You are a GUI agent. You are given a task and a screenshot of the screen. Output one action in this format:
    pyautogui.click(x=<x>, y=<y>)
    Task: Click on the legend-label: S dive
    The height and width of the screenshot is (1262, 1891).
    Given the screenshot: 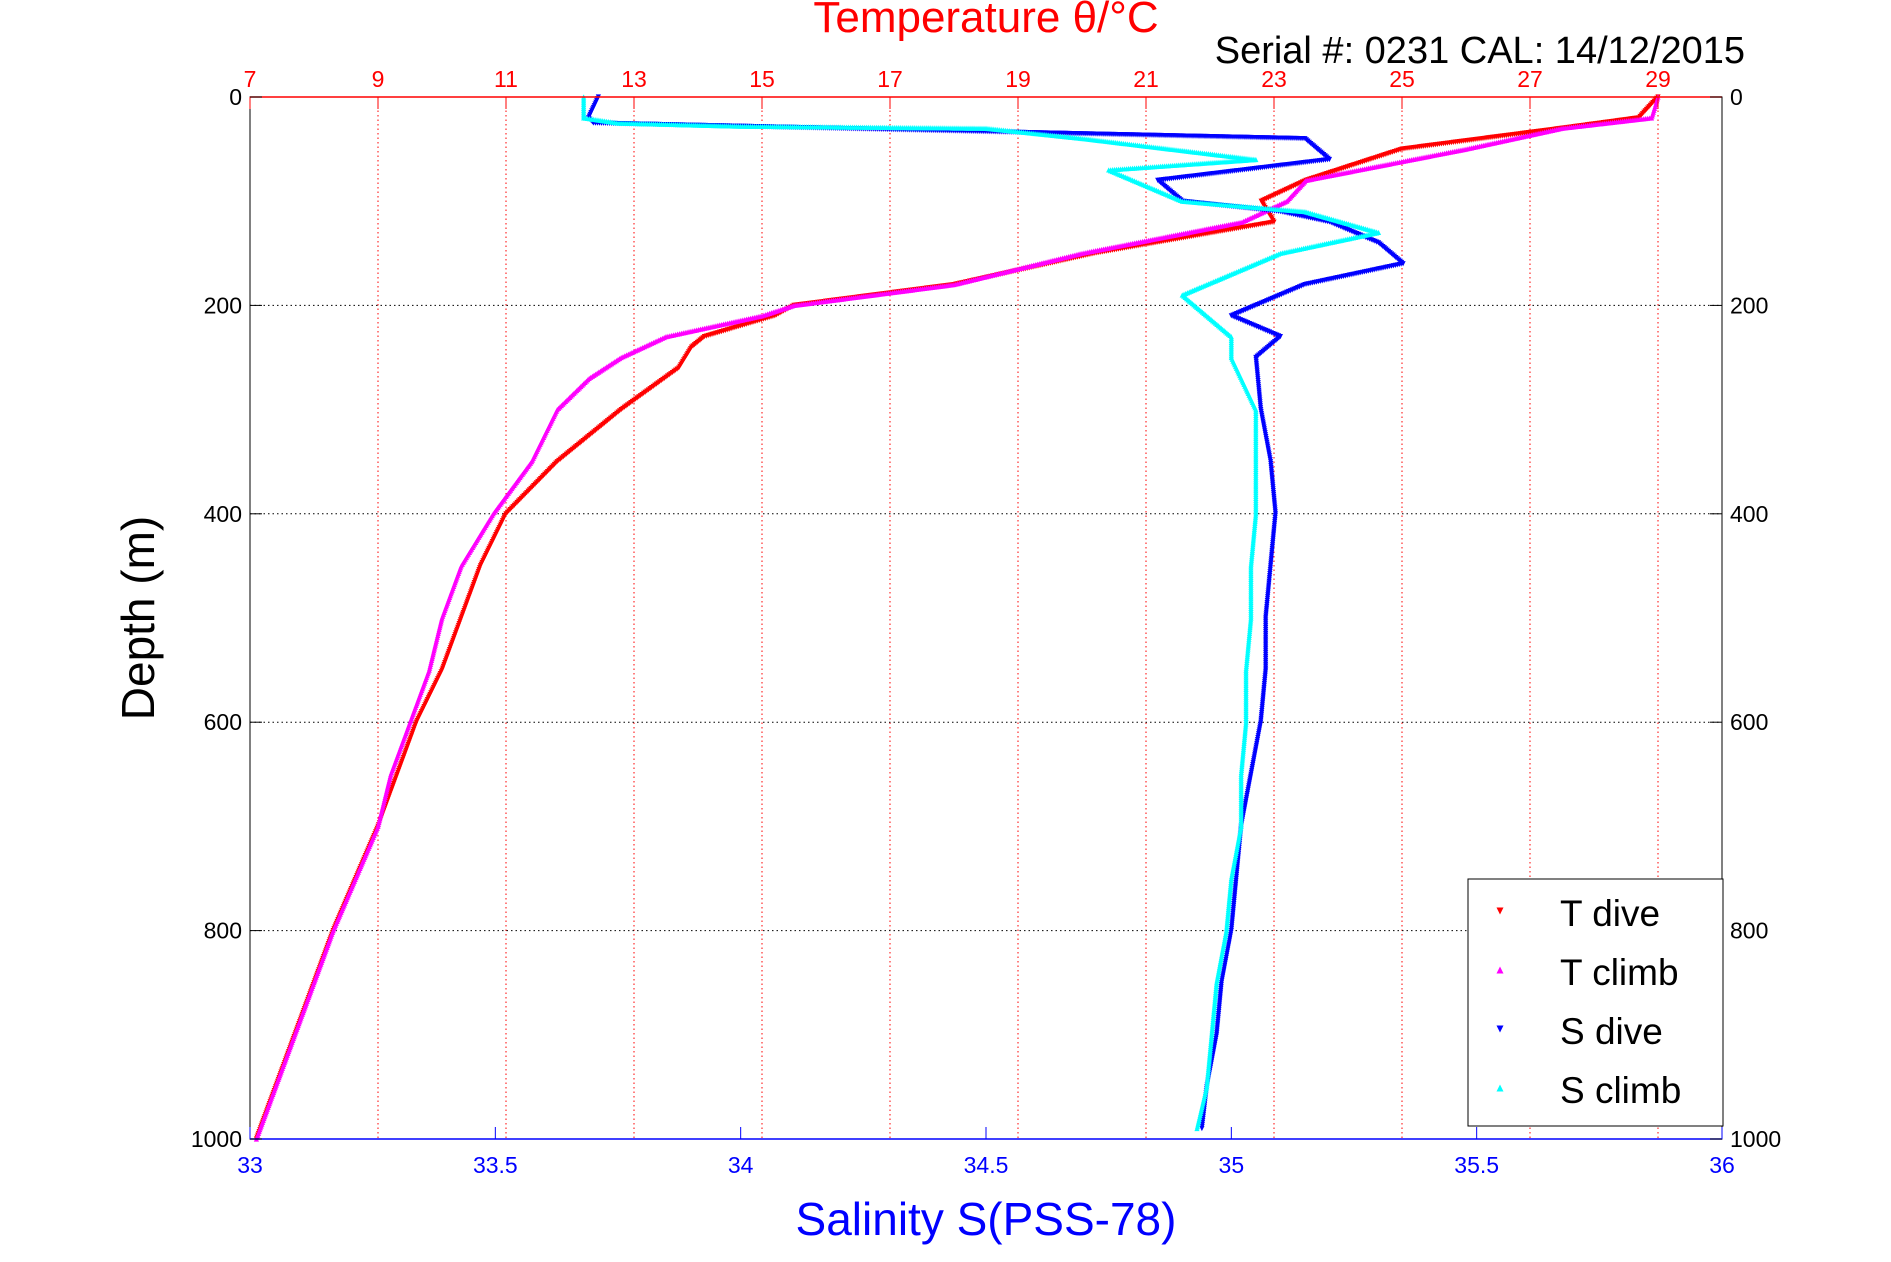 What is the action you would take?
    pyautogui.click(x=1611, y=1031)
    